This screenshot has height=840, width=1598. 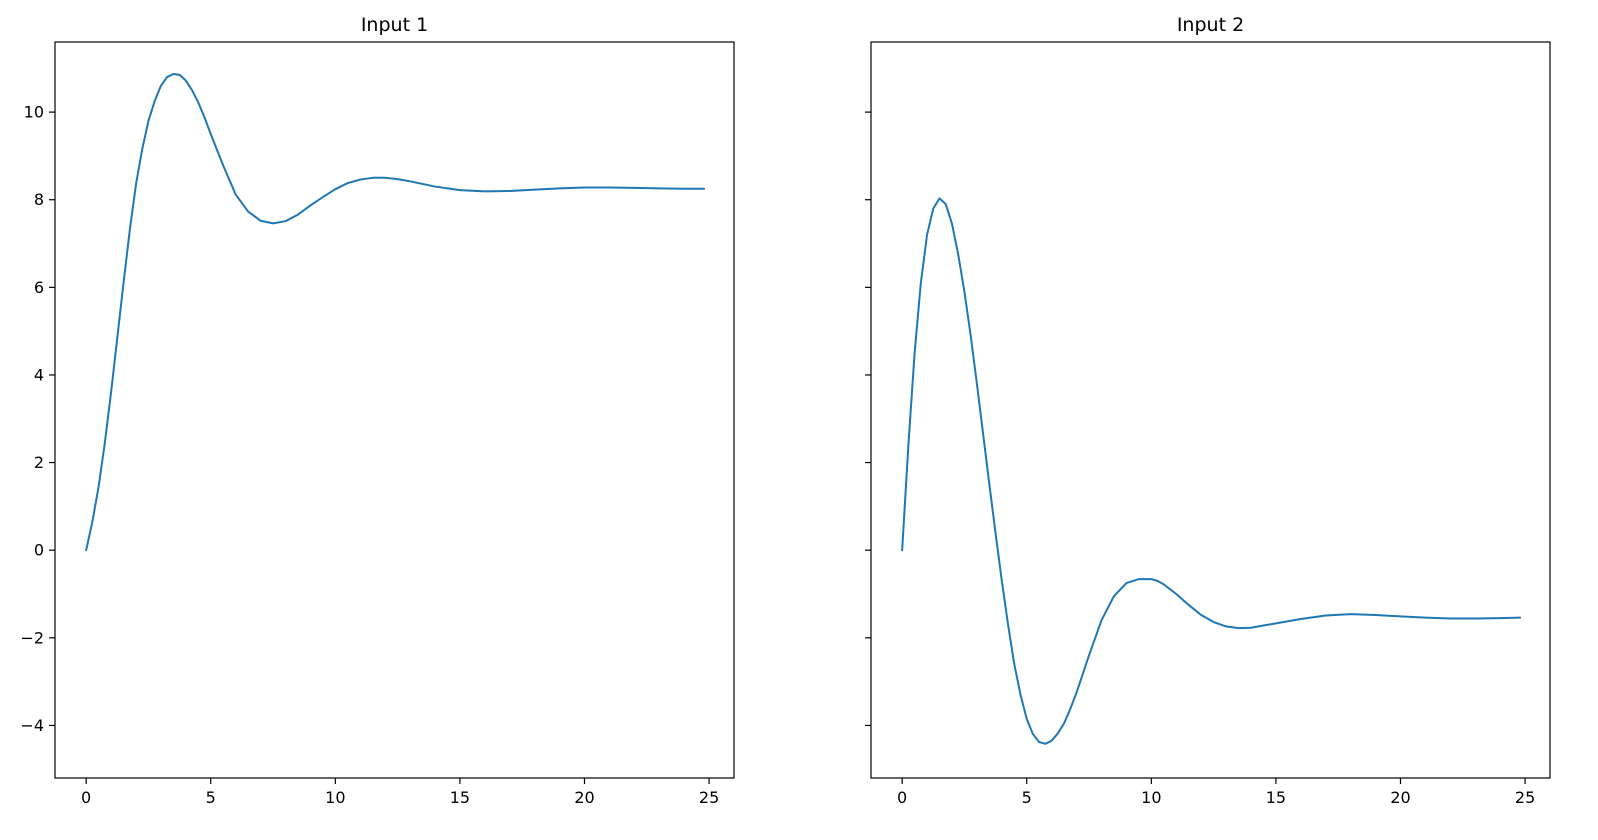 What do you see at coordinates (1210, 25) in the screenshot?
I see `chart-title: Input 2` at bounding box center [1210, 25].